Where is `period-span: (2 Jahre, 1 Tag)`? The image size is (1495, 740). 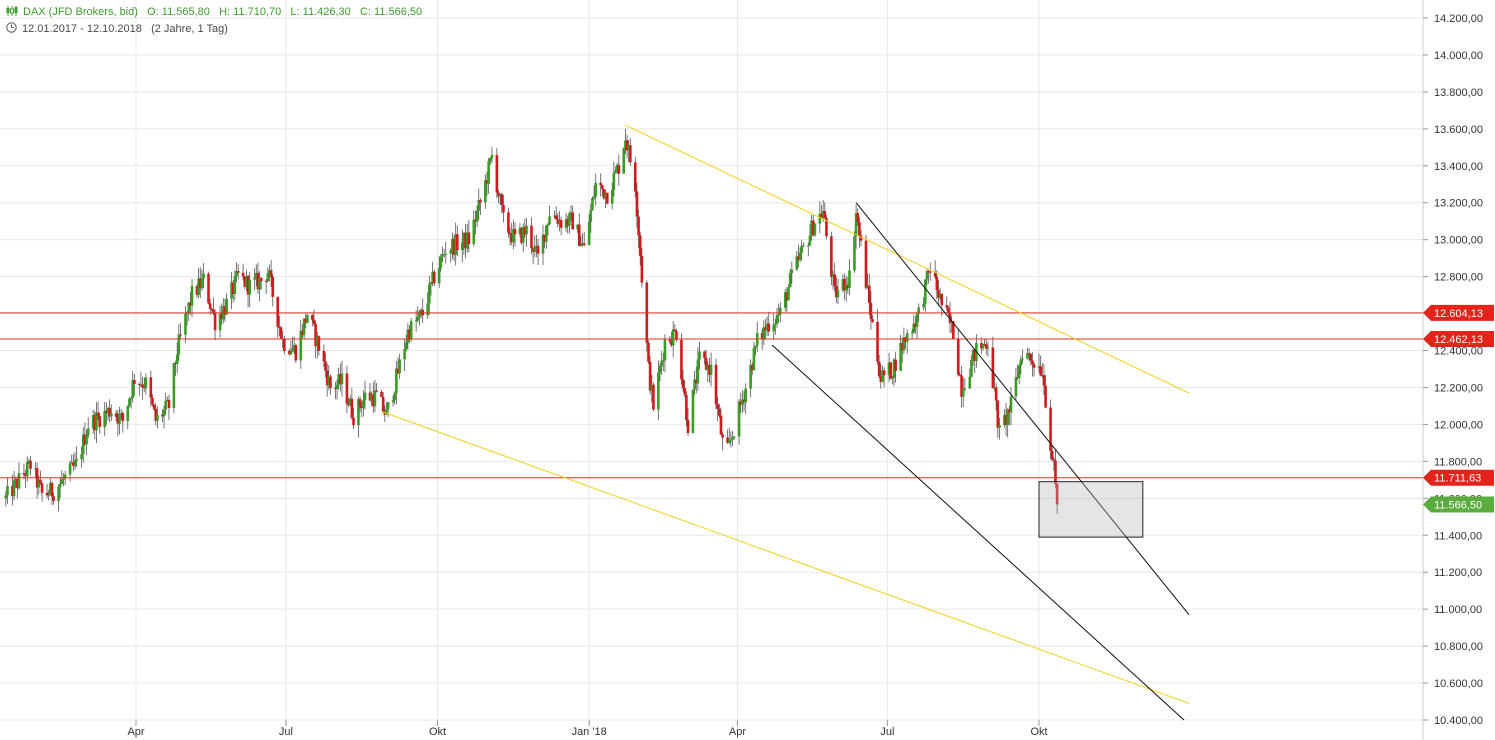
period-span: (2 Jahre, 1 Tag) is located at coordinates (189, 29).